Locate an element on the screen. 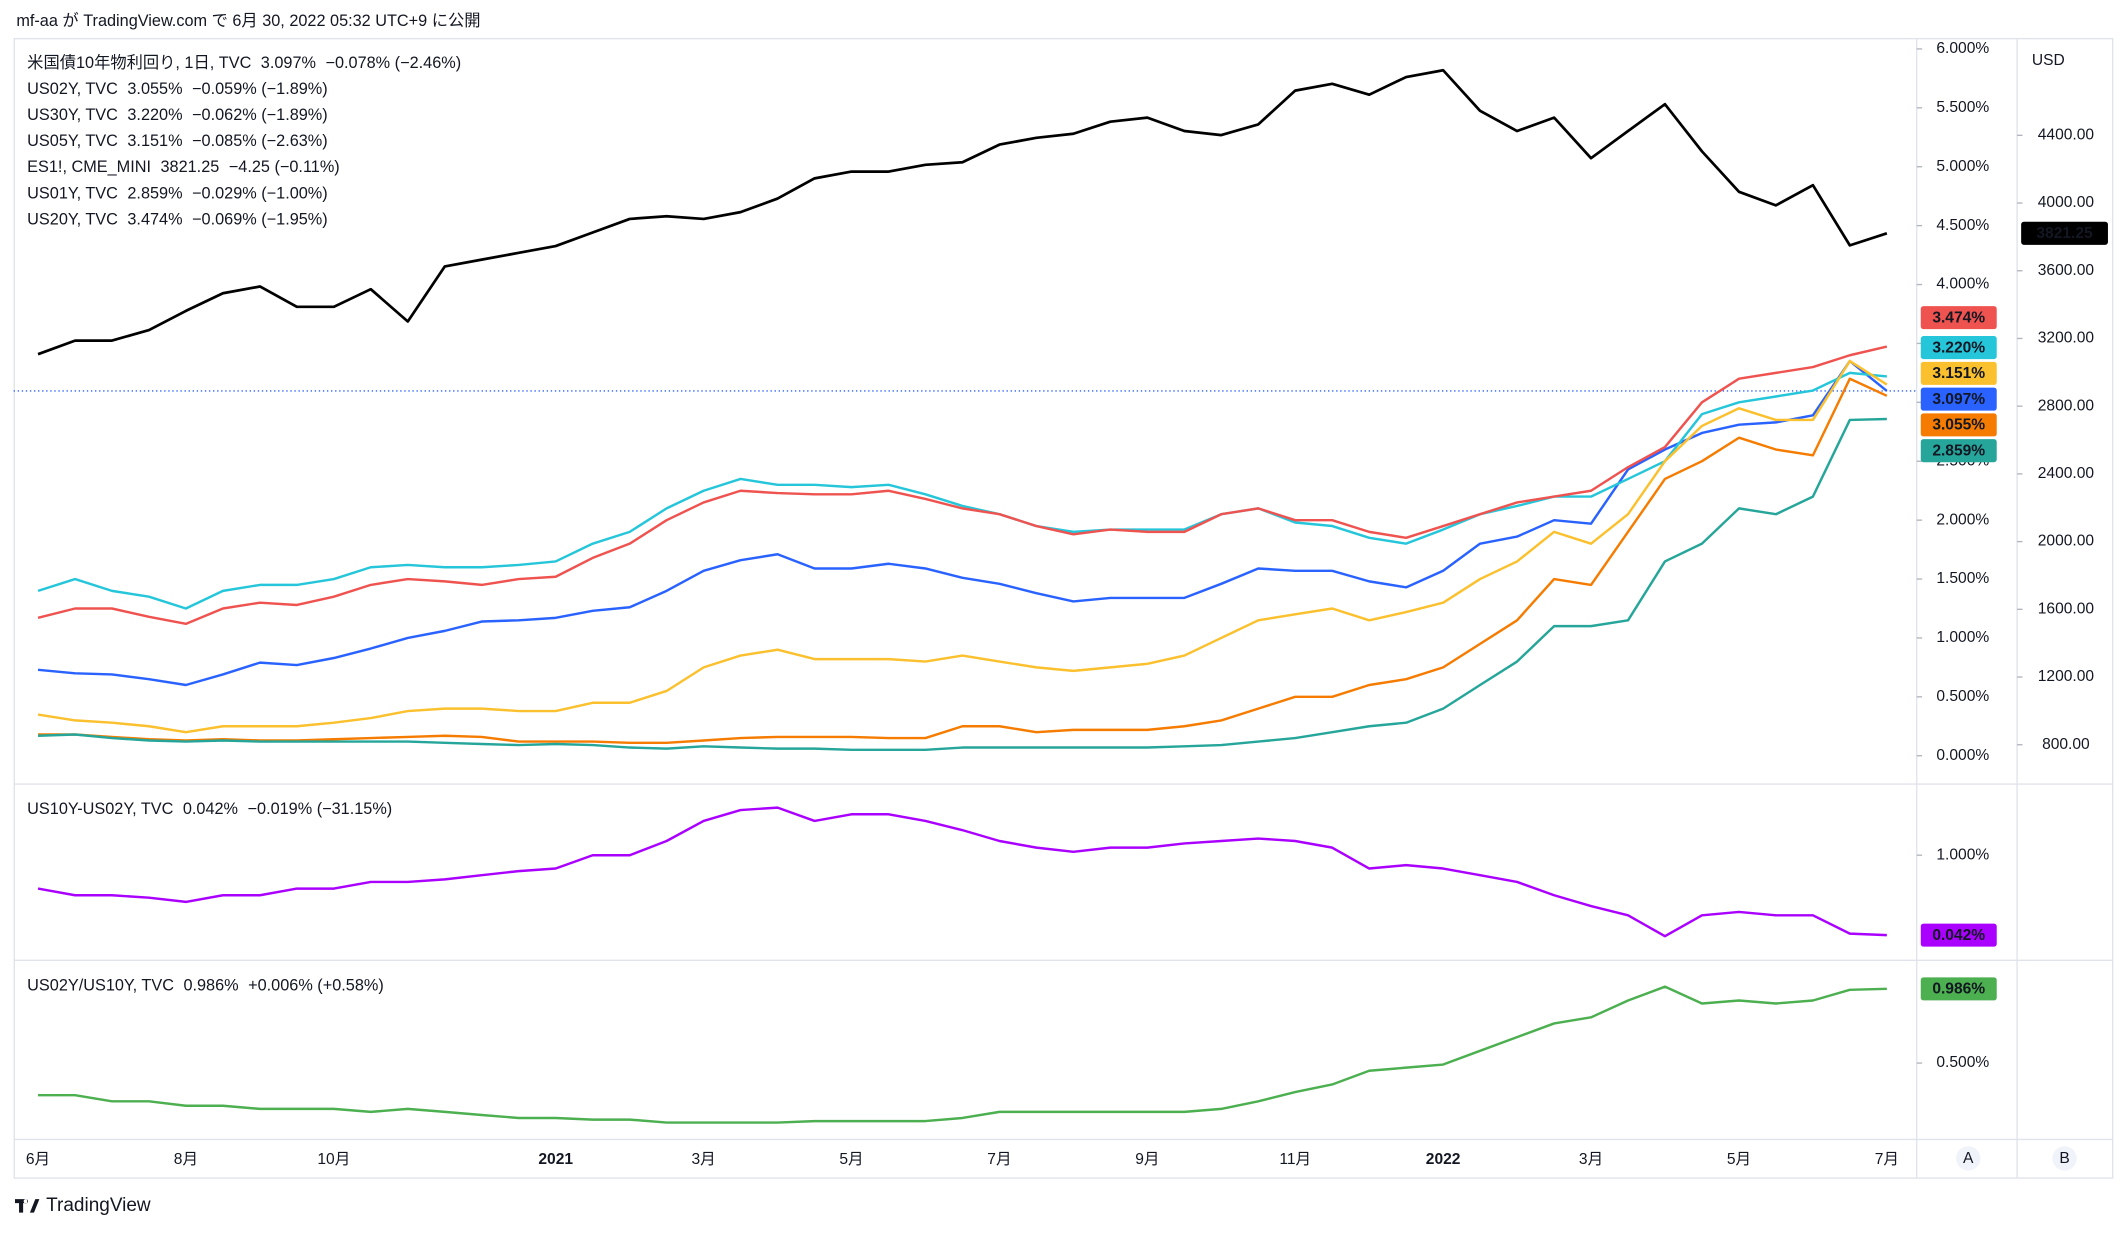 The image size is (2127, 1233). y-tick-label: 6.000% is located at coordinates (1962, 48).